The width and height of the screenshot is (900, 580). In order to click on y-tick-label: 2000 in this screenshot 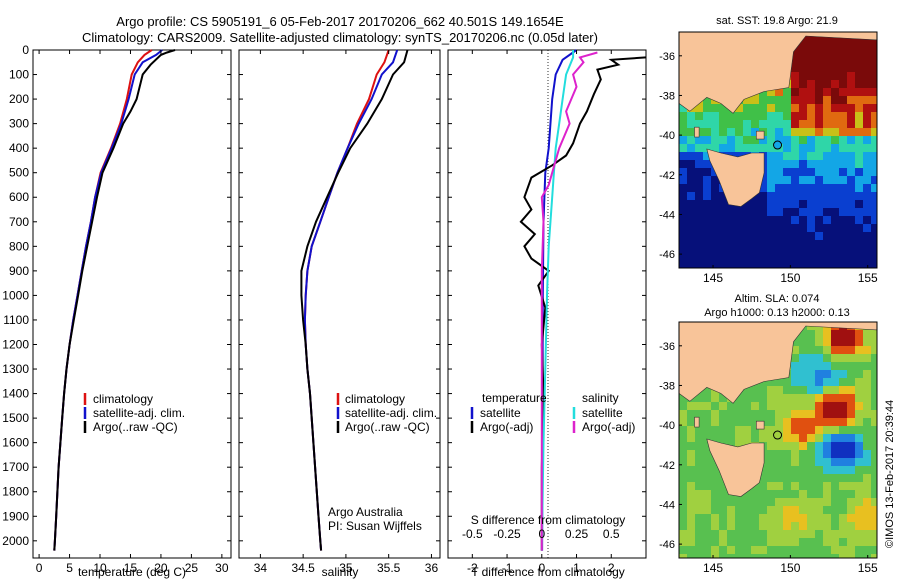, I will do `click(15, 541)`.